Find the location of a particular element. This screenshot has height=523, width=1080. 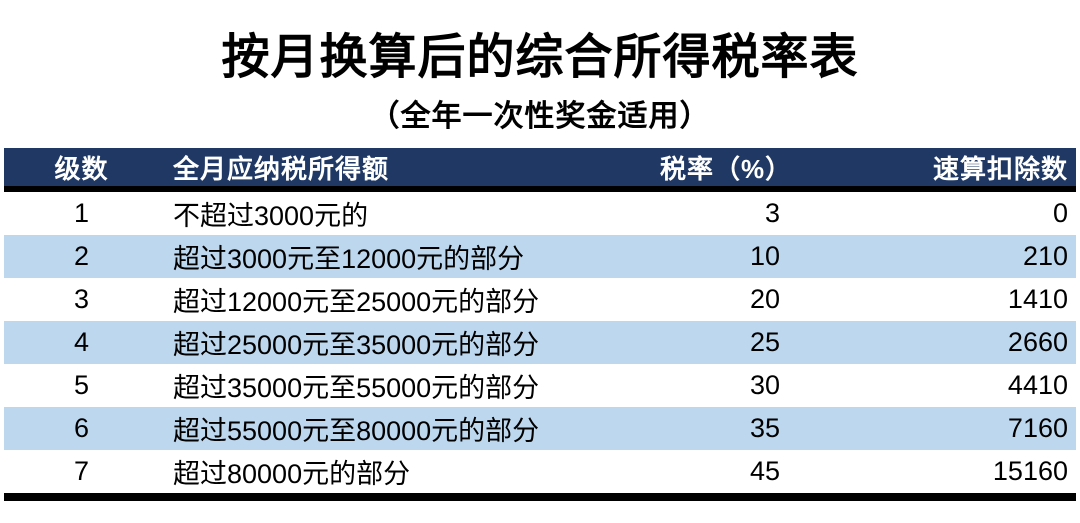

table-row: 7 超过80000元的部分 45 15160 is located at coordinates (540, 471).